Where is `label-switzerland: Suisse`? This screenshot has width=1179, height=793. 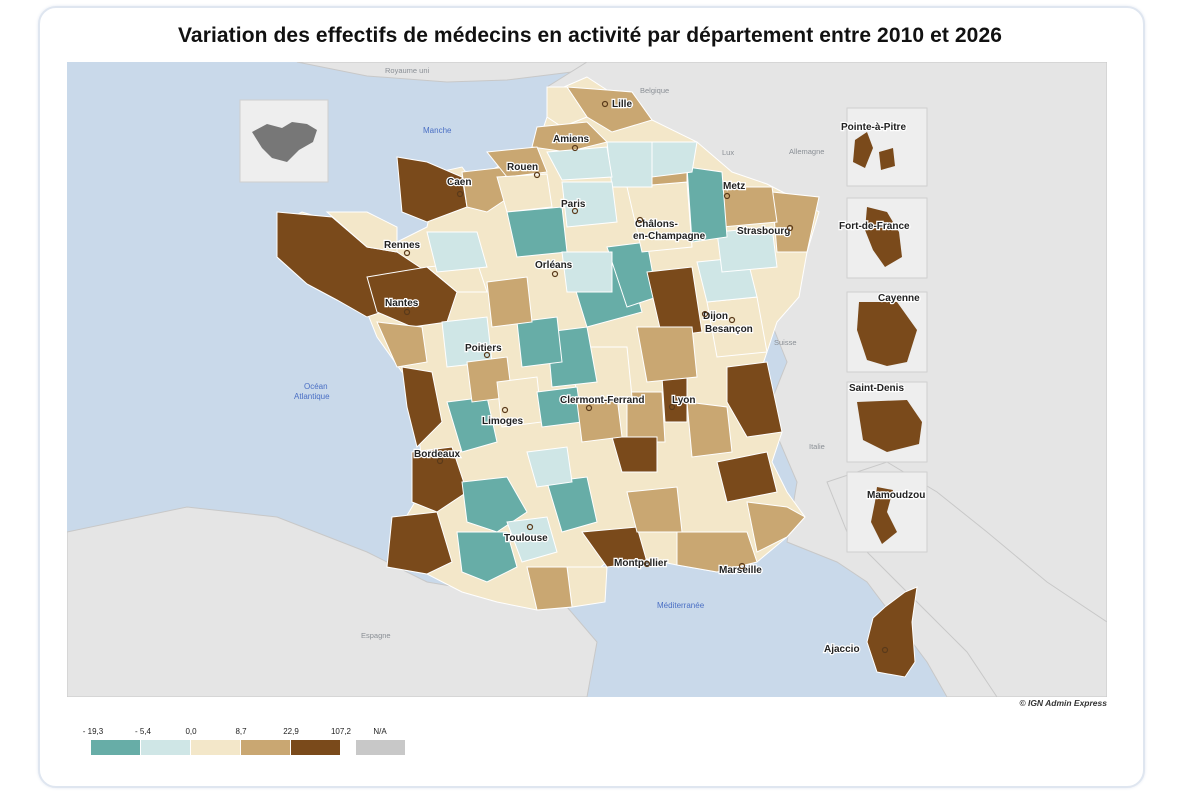
label-switzerland: Suisse is located at coordinates (785, 342).